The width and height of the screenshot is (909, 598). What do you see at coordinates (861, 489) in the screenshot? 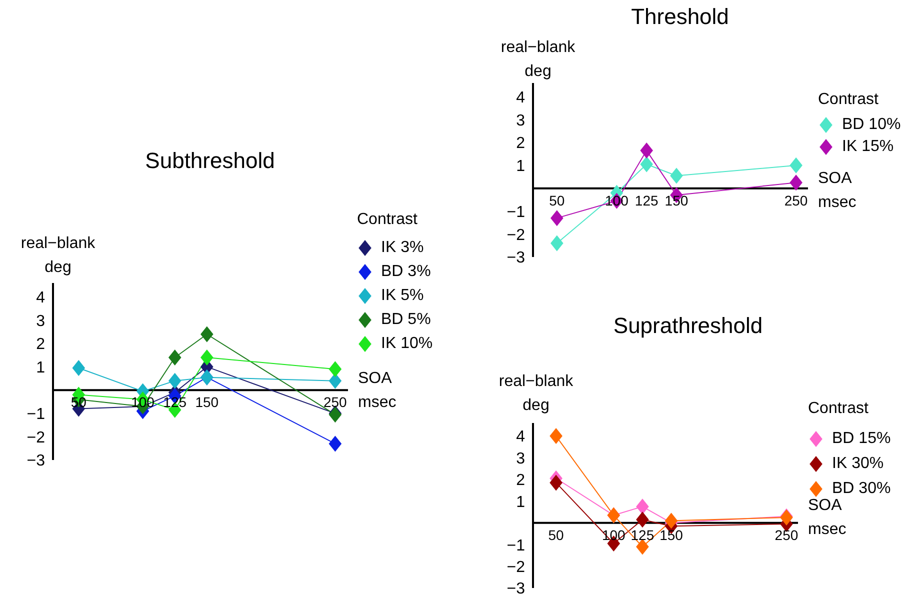
I see `legend-label: BD 30%` at bounding box center [861, 489].